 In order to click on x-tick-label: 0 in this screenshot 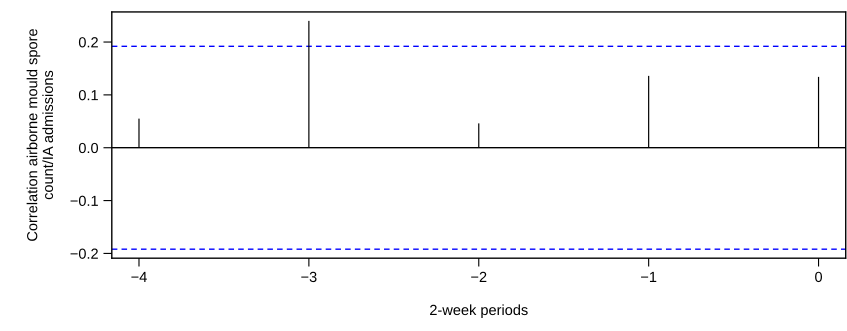, I will do `click(818, 277)`.